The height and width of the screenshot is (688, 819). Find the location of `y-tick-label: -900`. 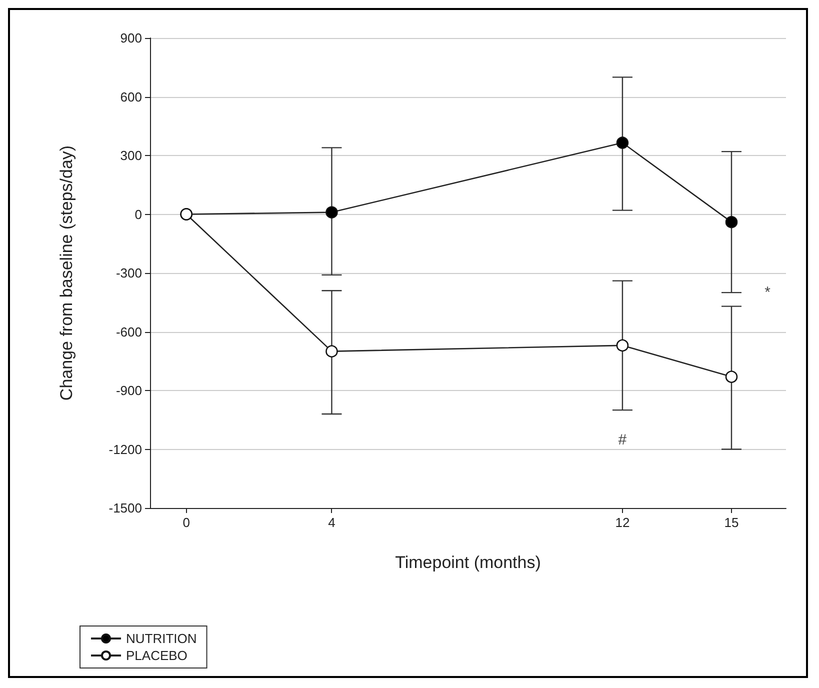

y-tick-label: -900 is located at coordinates (129, 390).